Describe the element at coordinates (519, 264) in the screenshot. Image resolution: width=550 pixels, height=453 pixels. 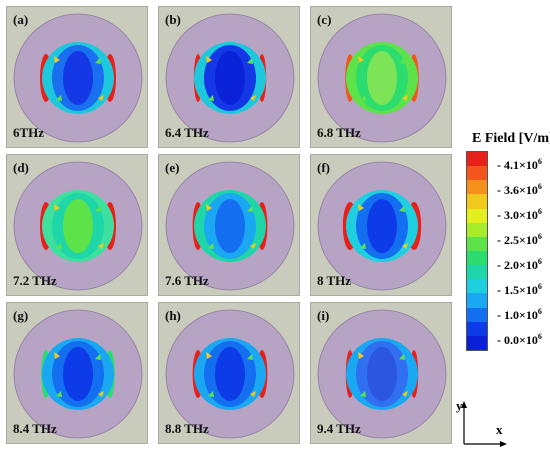
I see `colorbar-tick-label: - 2.0×106` at that location.